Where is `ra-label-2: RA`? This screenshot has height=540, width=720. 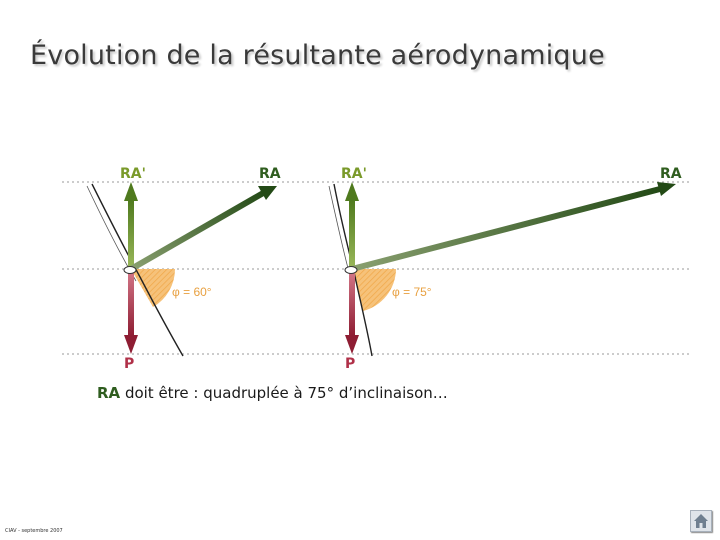
ra-label-2: RA is located at coordinates (671, 174).